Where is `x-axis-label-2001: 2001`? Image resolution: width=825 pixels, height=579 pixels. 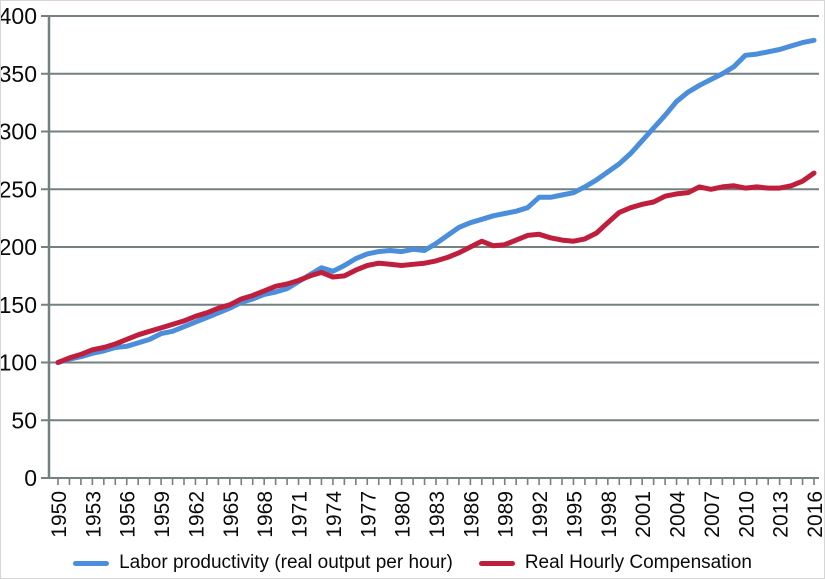
x-axis-label-2001: 2001 is located at coordinates (643, 514).